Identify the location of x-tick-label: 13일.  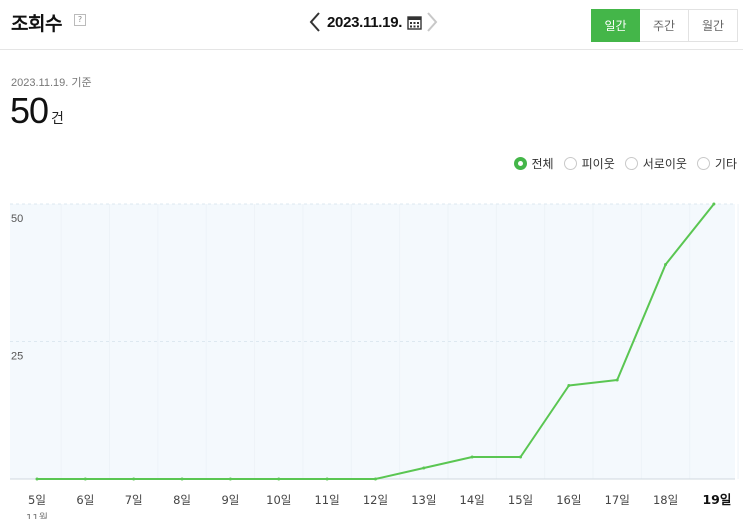
(423, 500).